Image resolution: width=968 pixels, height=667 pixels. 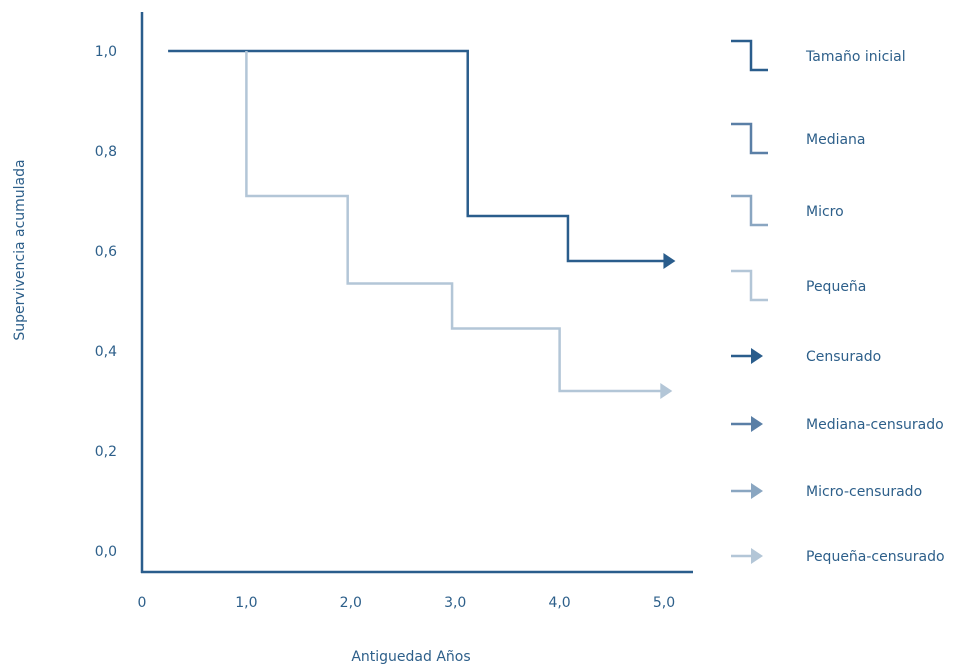 I want to click on legend-label: Micro-censurado, so click(x=864, y=492).